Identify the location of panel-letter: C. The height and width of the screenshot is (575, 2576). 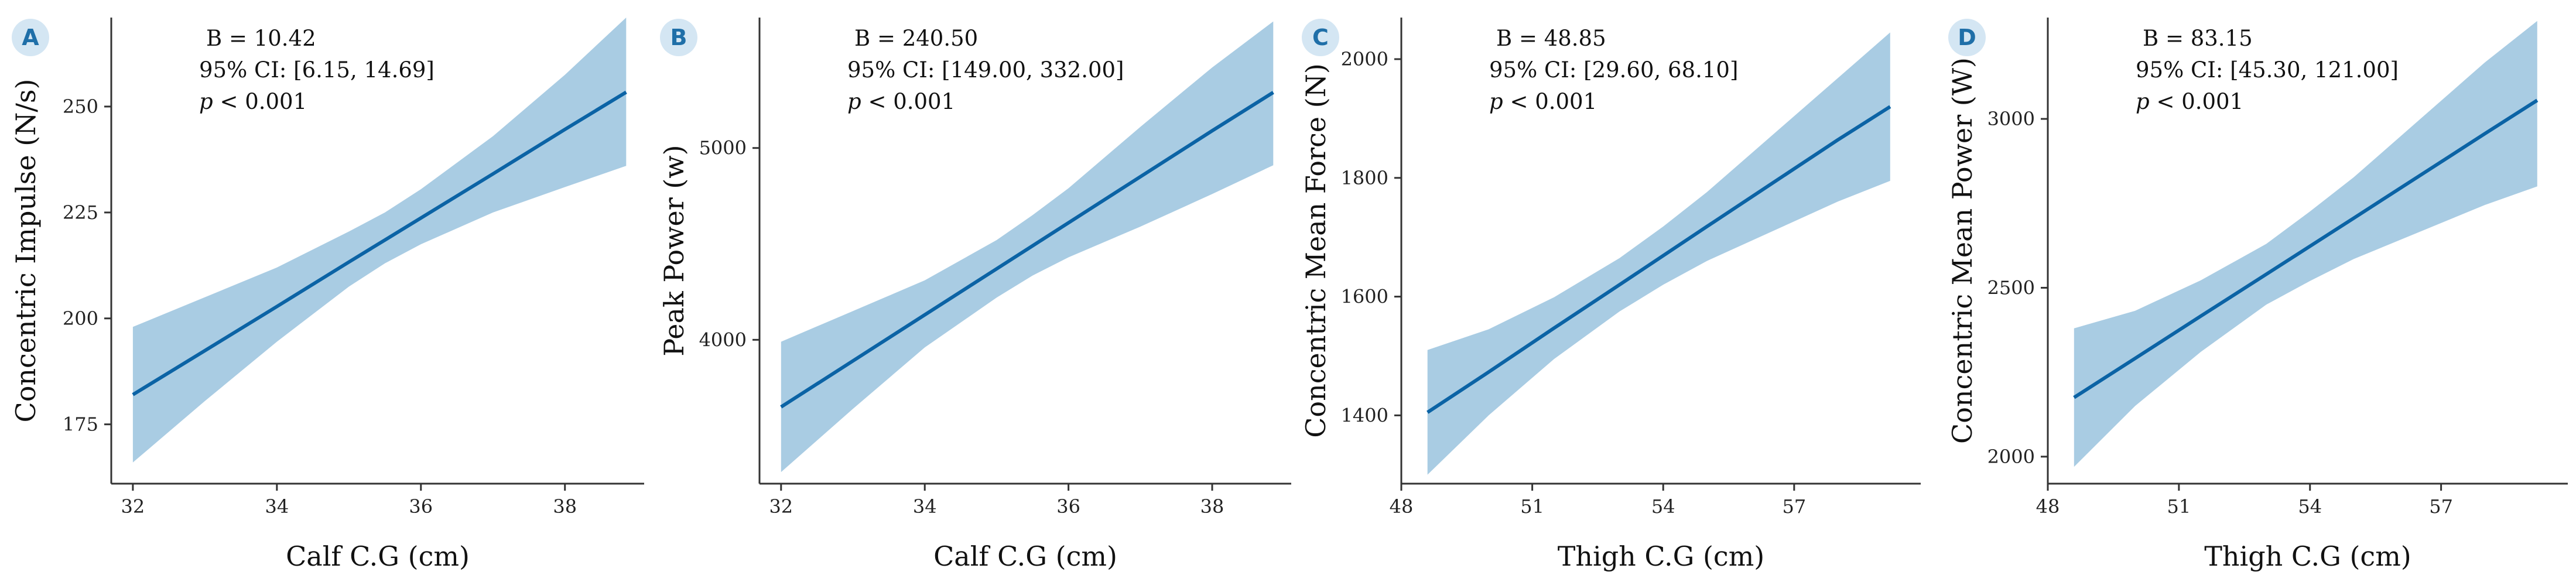
(1321, 37).